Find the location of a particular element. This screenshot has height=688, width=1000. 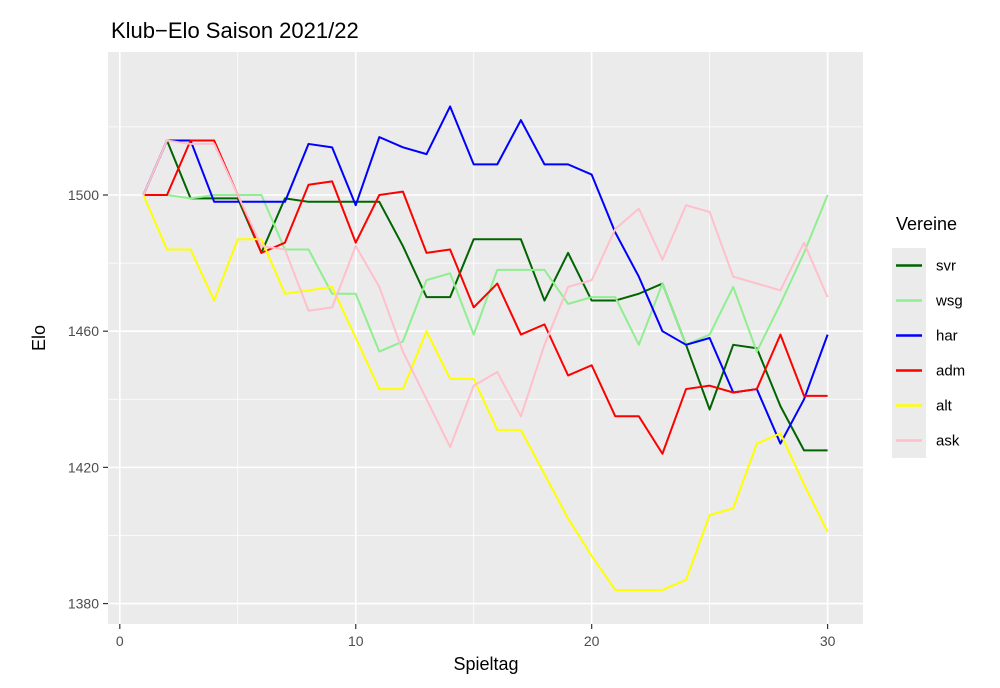

y-tick-label: 1500 is located at coordinates (83, 195).